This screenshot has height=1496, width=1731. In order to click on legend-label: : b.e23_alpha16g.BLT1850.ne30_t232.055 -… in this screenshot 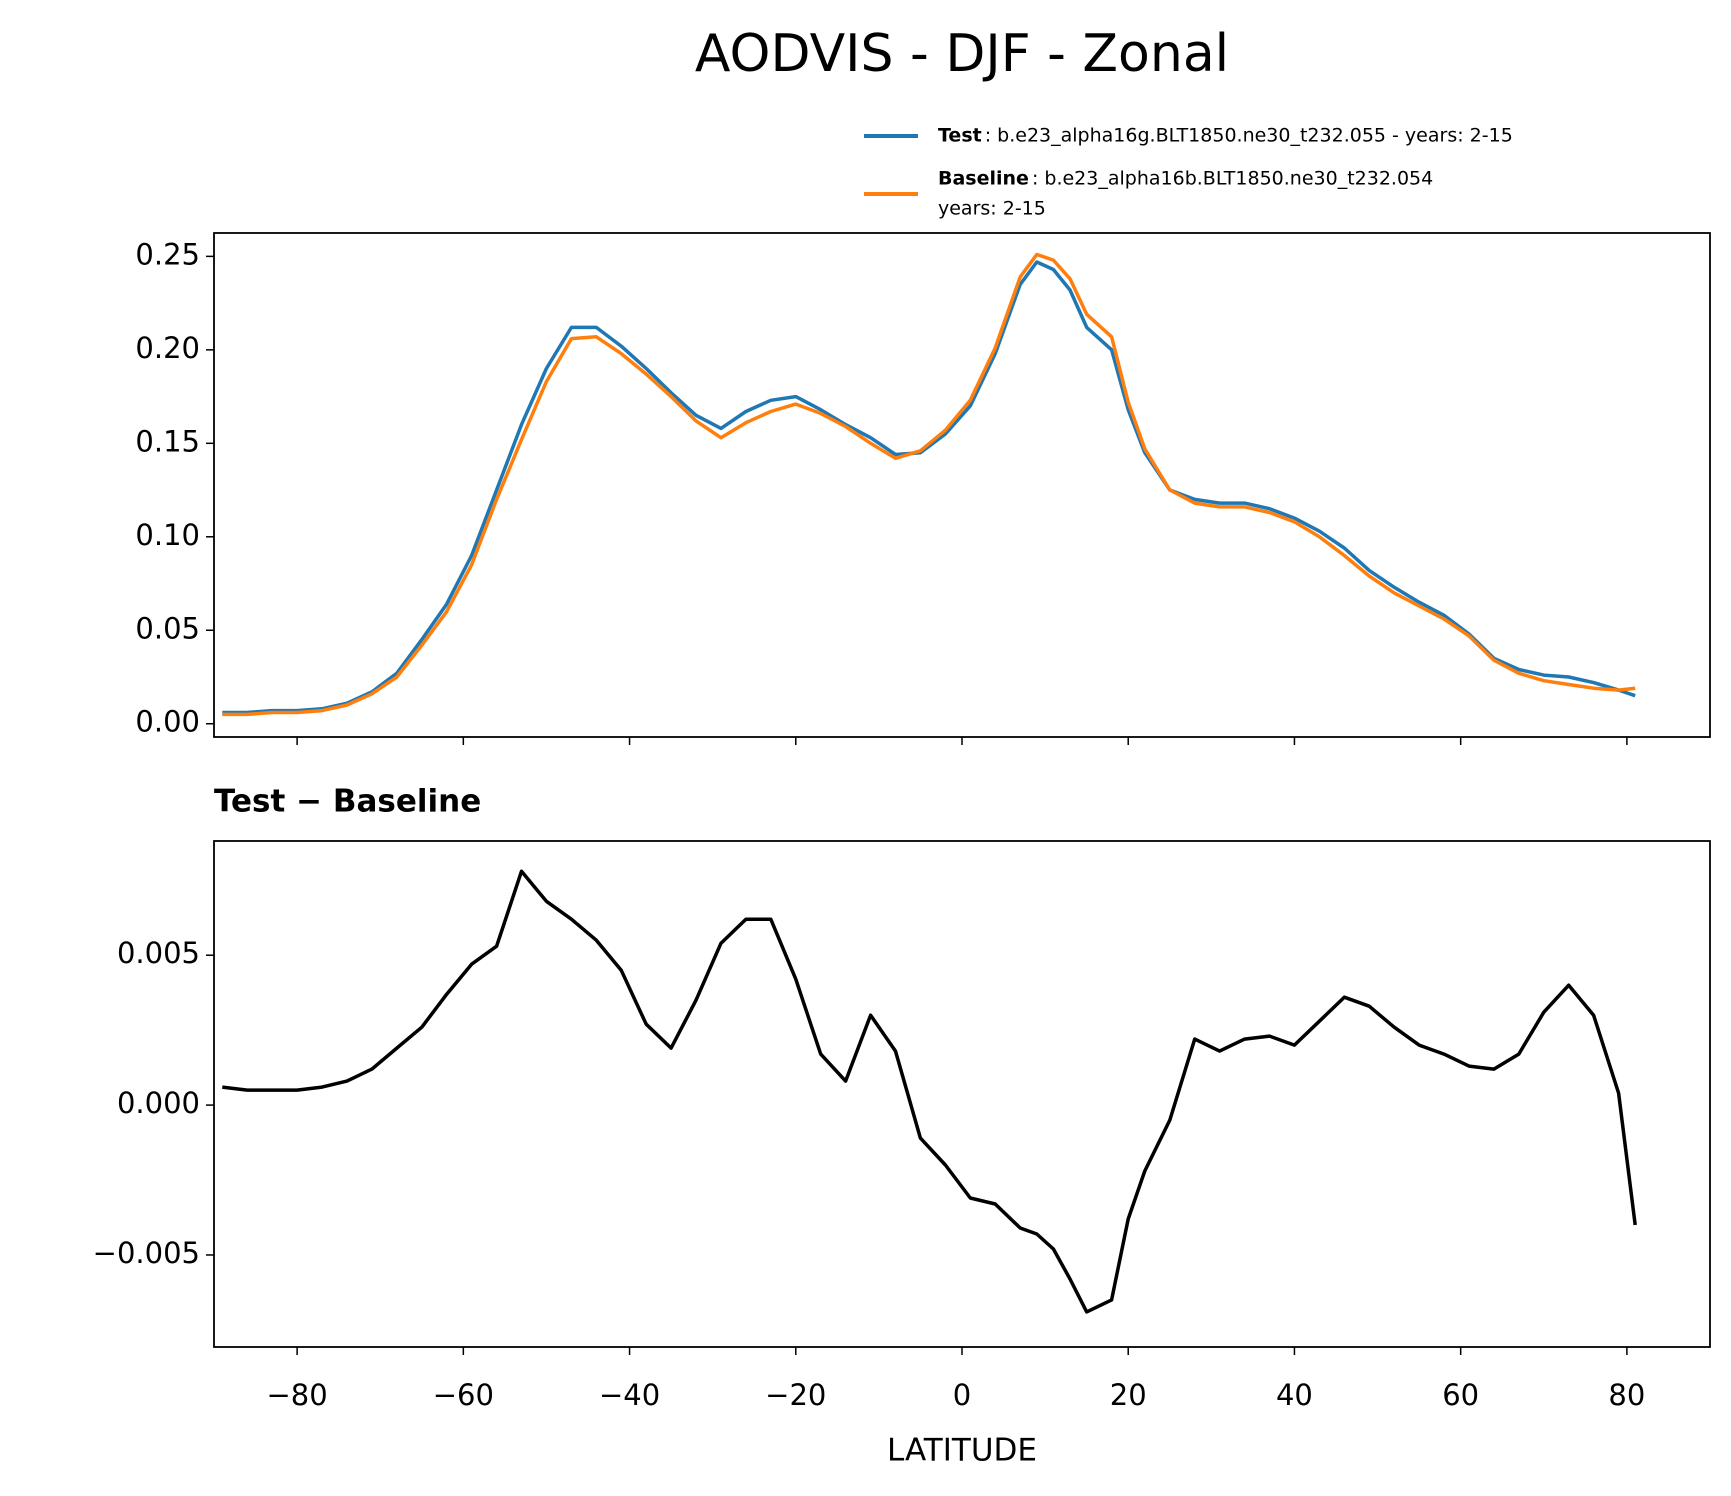, I will do `click(1249, 136)`.